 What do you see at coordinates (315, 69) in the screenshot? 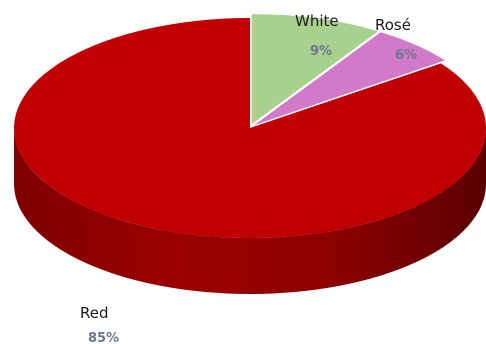
I see `pie-slice-white` at bounding box center [315, 69].